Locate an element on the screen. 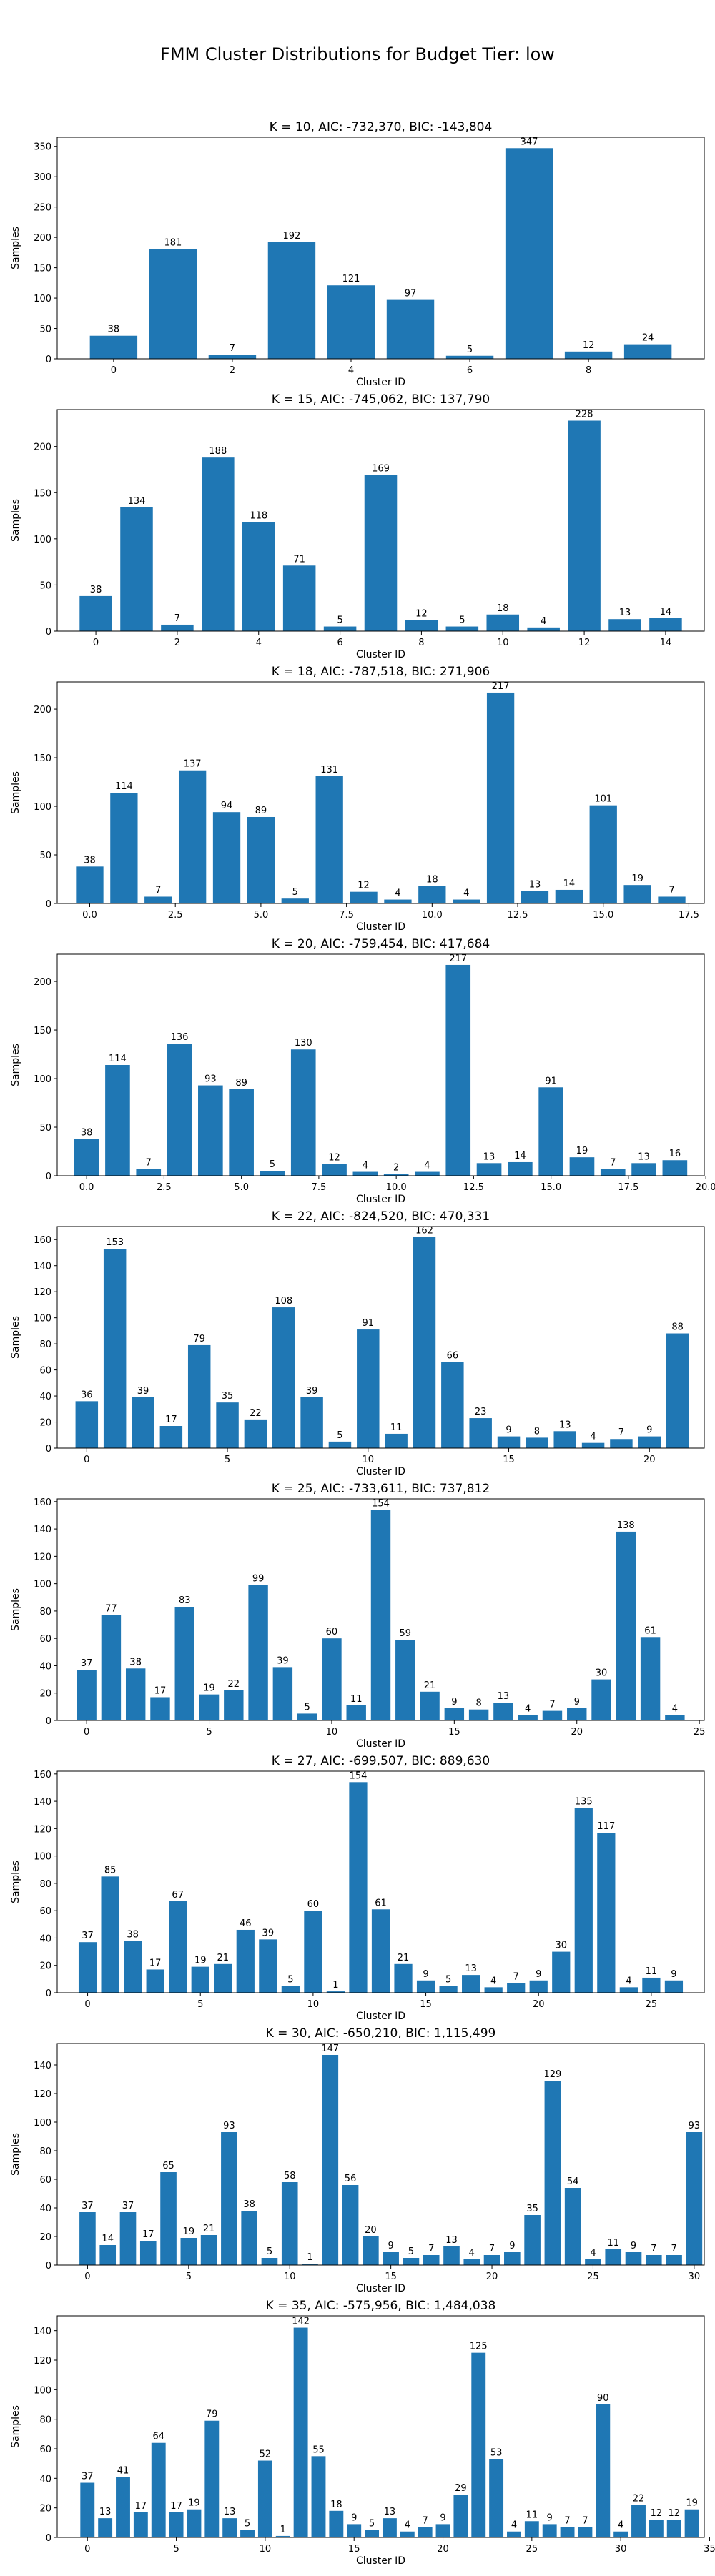 This screenshot has width=715, height=2576. x-tick-label: 10 is located at coordinates (369, 1460).